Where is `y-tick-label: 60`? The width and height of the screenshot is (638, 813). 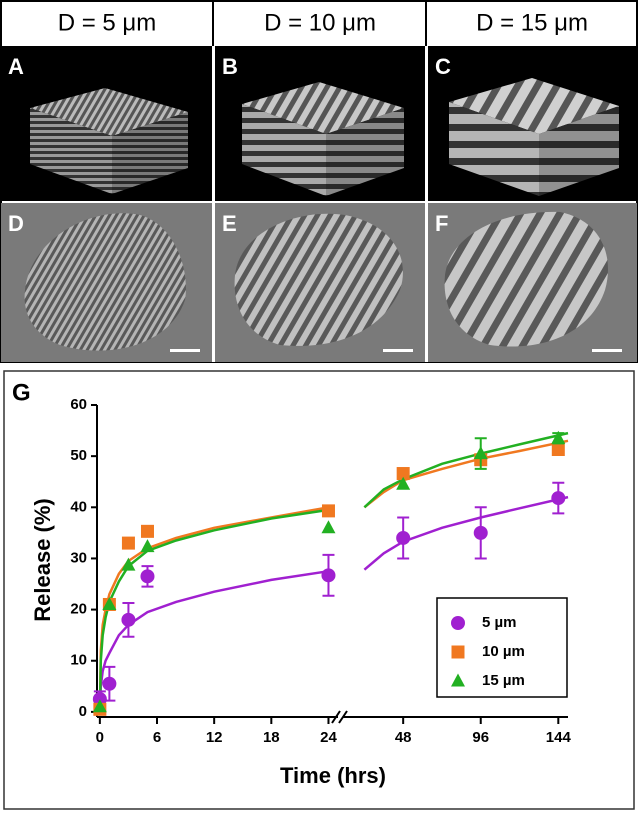 y-tick-label: 60 is located at coordinates (78, 404).